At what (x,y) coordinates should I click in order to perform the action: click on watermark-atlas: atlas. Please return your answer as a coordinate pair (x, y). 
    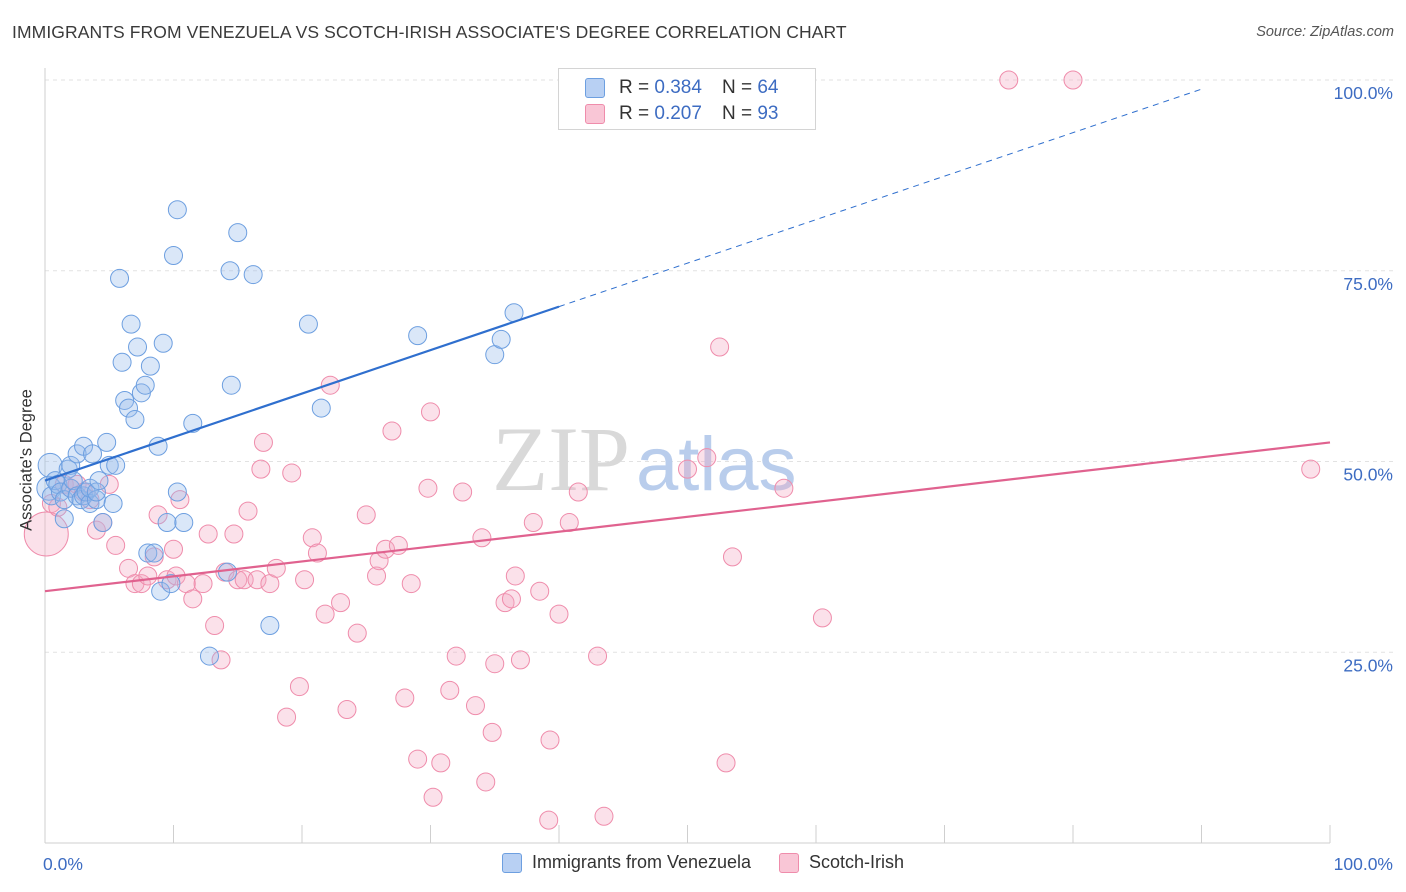
    Looking at the image, I should click on (716, 464).